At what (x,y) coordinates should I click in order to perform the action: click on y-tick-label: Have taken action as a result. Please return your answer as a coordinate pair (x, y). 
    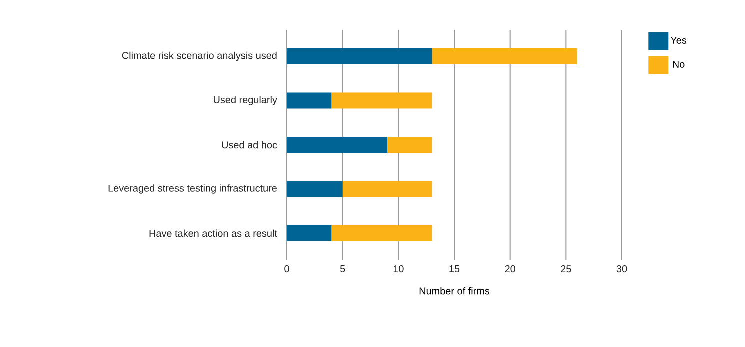
    Looking at the image, I should click on (214, 234).